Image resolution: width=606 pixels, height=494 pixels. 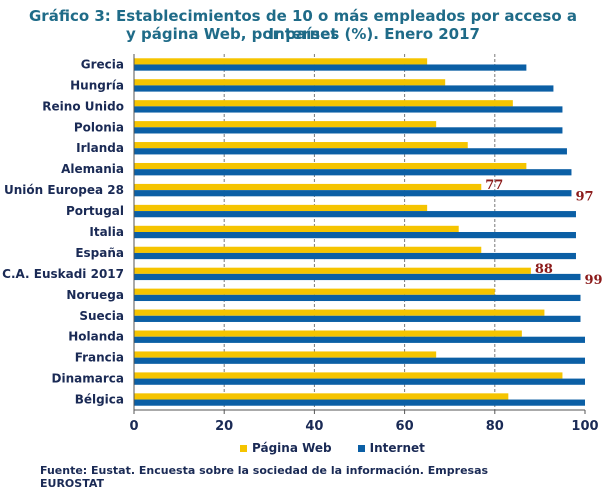 What do you see at coordinates (95, 211) in the screenshot?
I see `category-label-portugal: Portugal` at bounding box center [95, 211].